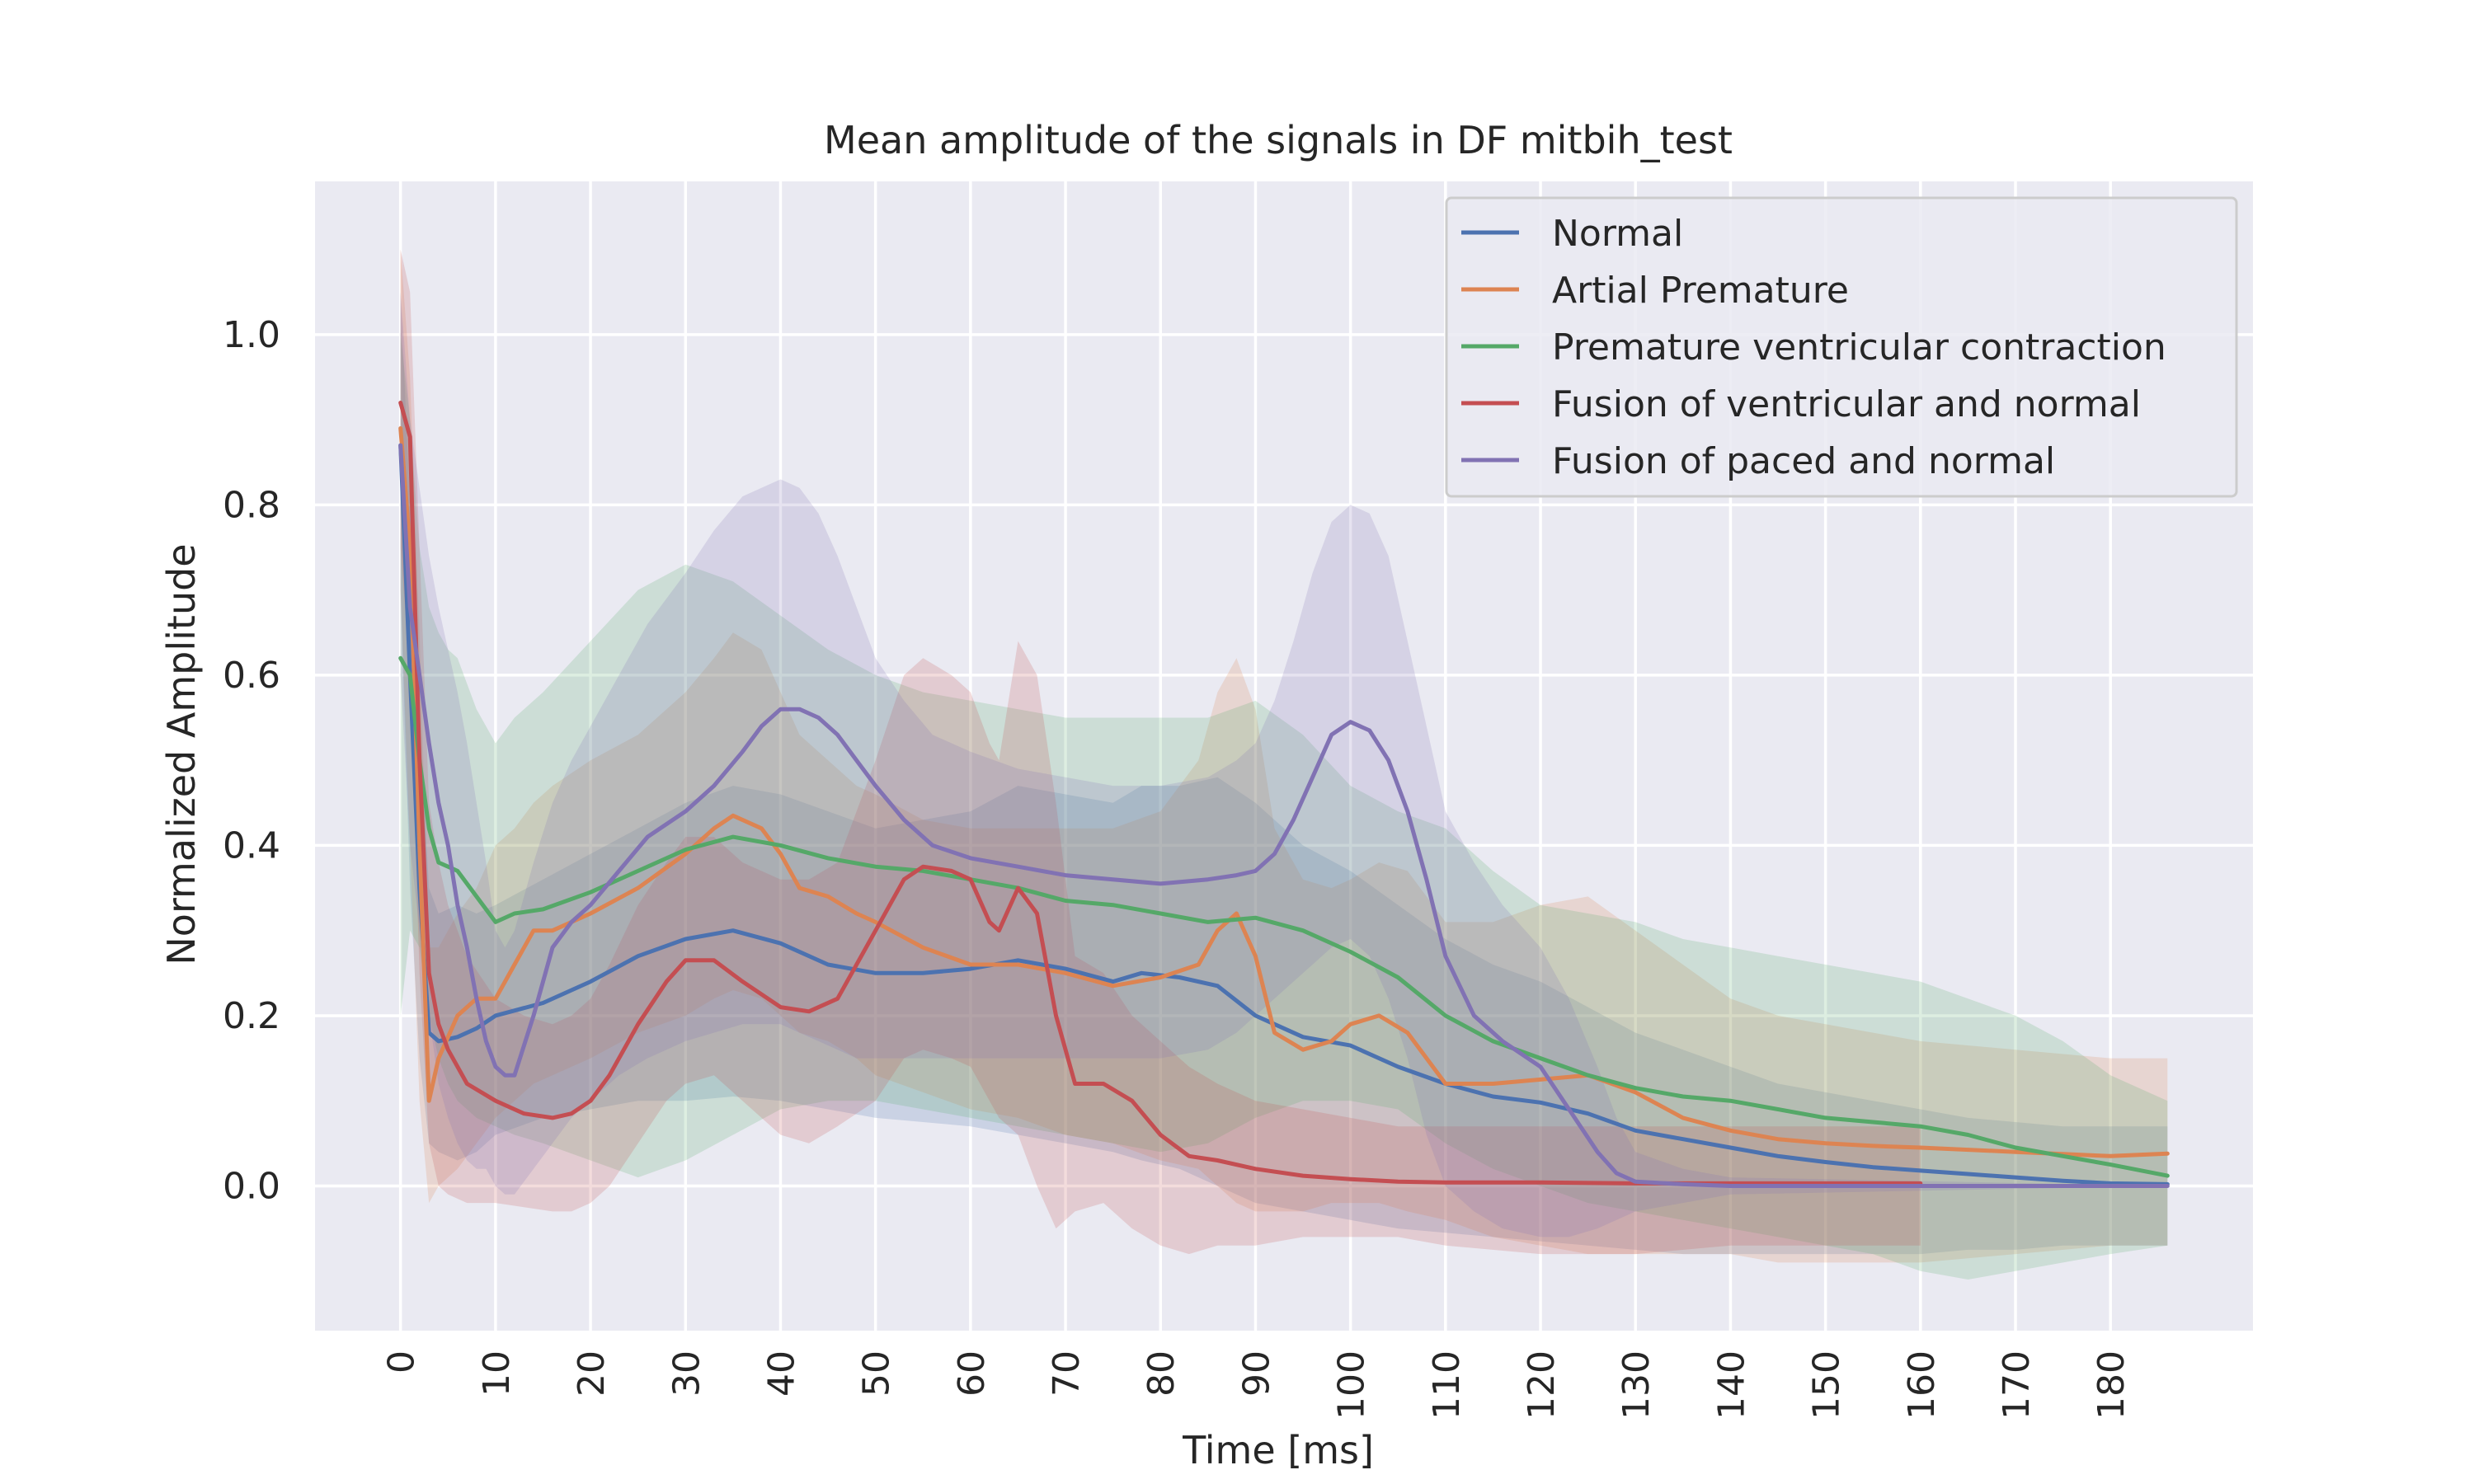  What do you see at coordinates (2112, 1385) in the screenshot?
I see `x-tick-label: 180` at bounding box center [2112, 1385].